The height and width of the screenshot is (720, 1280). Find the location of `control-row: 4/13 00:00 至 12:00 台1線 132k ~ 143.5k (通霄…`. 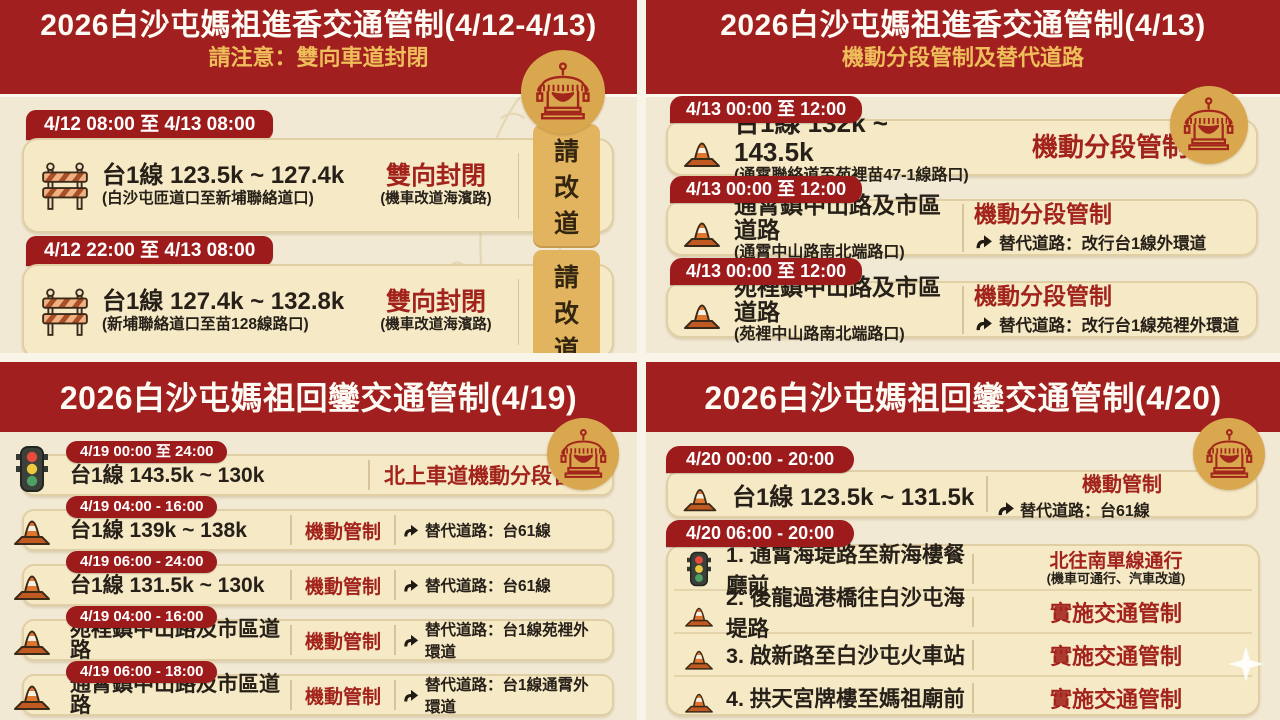

control-row: 4/13 00:00 至 12:00 台1線 132k ~ 143.5k (通霄… is located at coordinates (963, 140).